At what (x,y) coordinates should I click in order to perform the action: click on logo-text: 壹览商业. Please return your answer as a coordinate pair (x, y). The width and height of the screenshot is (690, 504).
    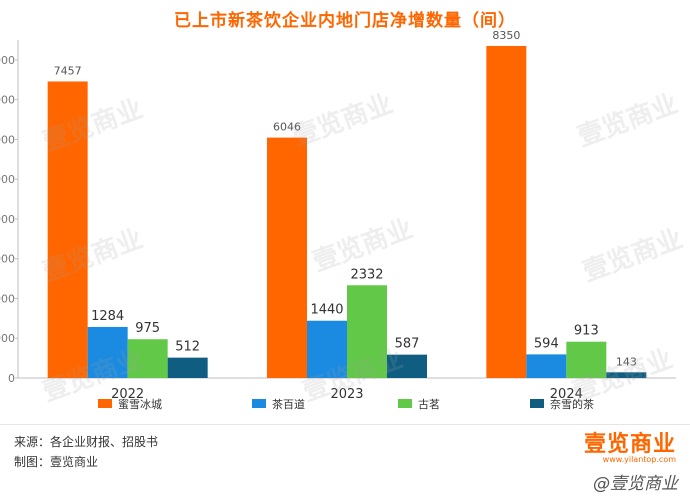
    Looking at the image, I should click on (629, 444).